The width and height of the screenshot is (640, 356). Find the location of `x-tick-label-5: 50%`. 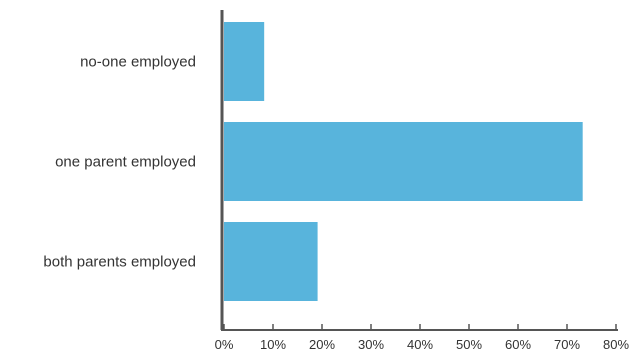

x-tick-label-5: 50% is located at coordinates (469, 344).